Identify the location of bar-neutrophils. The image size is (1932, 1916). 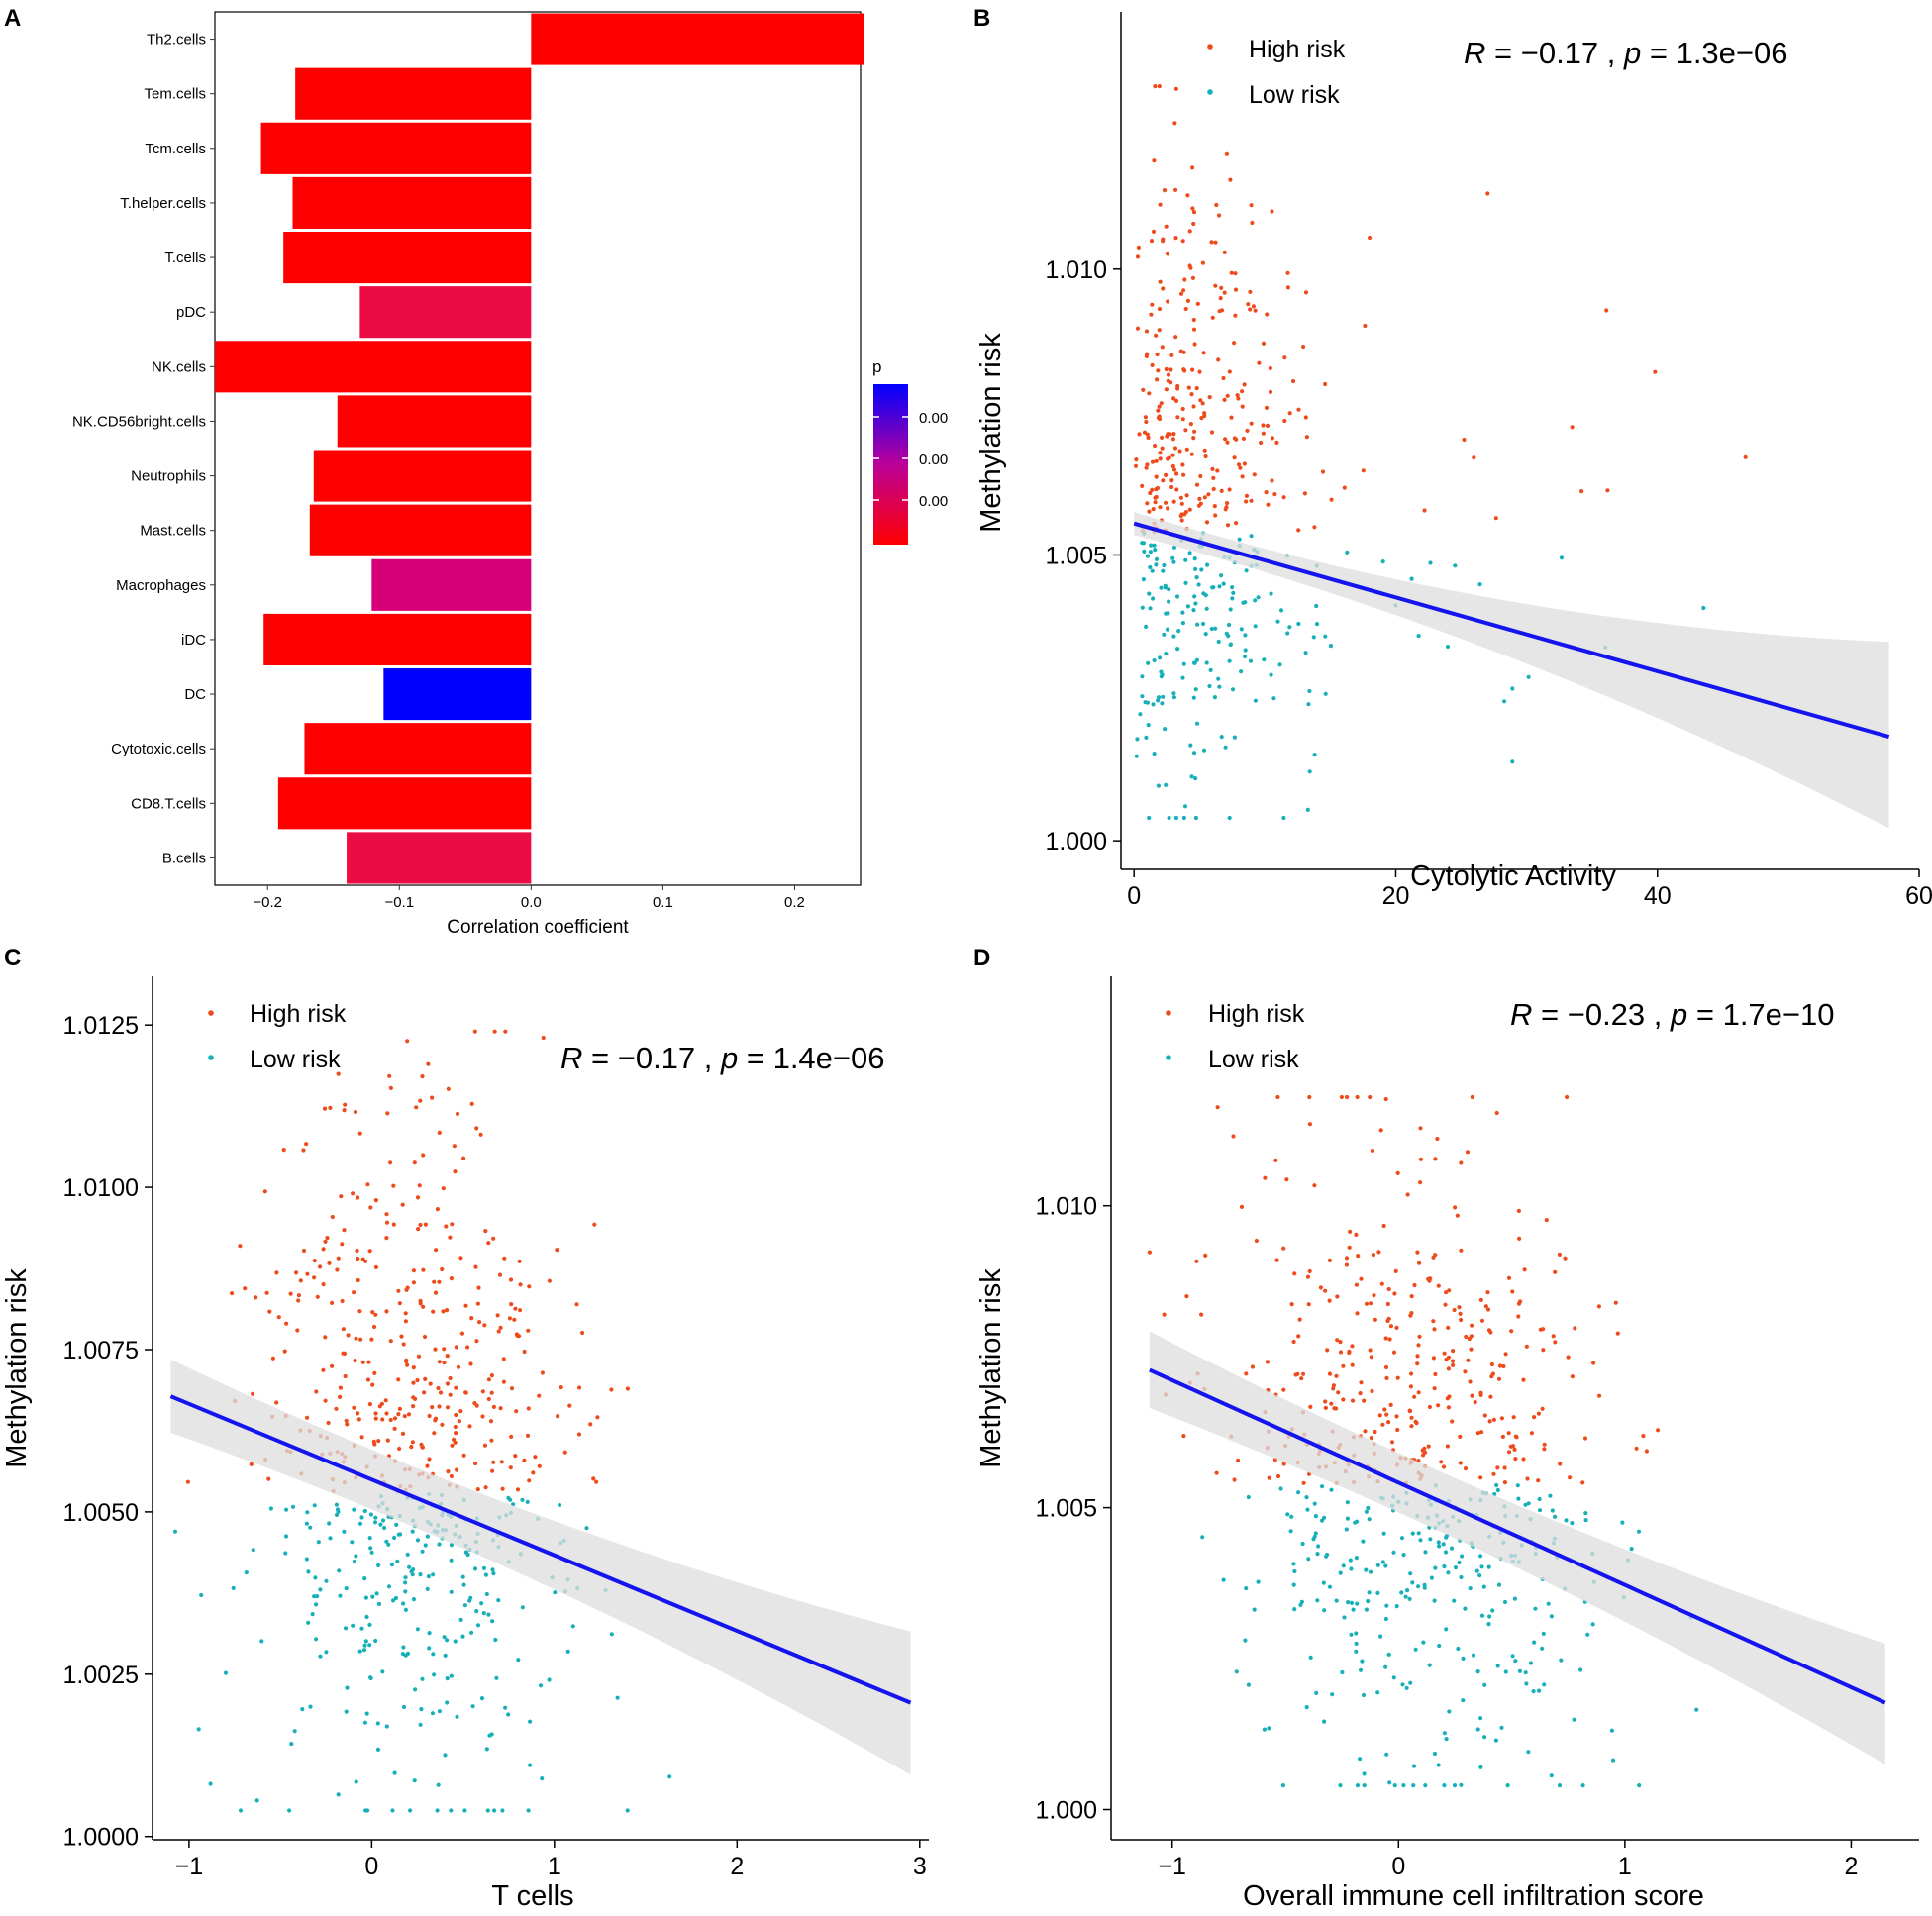
(422, 476).